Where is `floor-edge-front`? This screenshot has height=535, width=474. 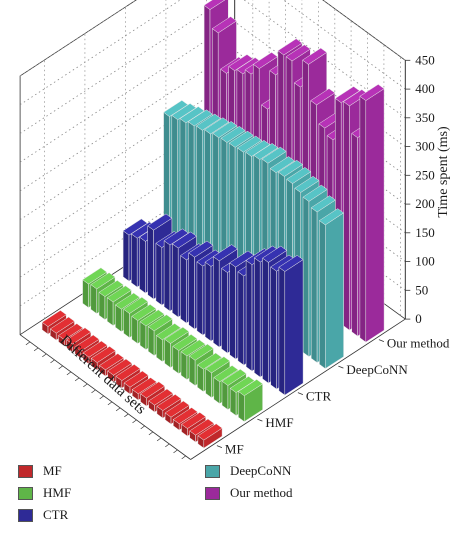 floor-edge-front is located at coordinates (298, 389).